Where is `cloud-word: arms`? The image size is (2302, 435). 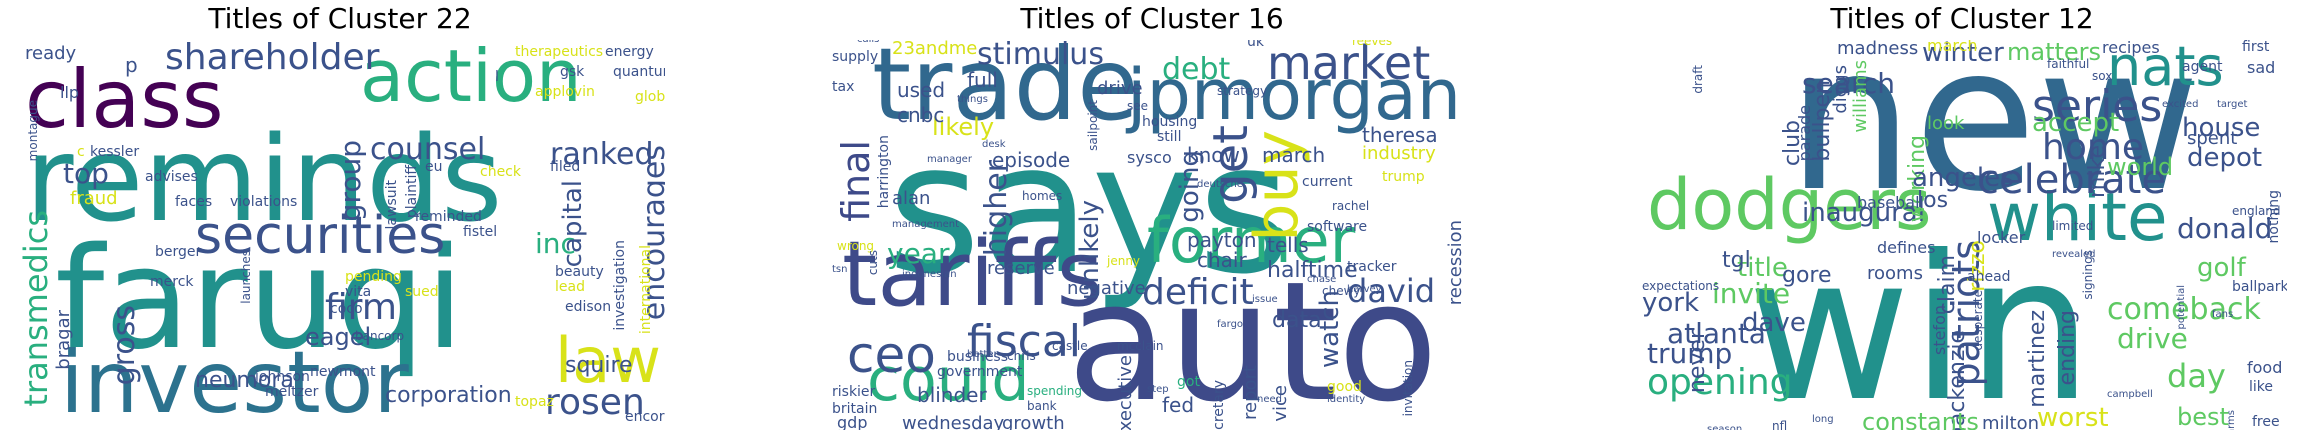
cloud-word: arms is located at coordinates (2231, 420).